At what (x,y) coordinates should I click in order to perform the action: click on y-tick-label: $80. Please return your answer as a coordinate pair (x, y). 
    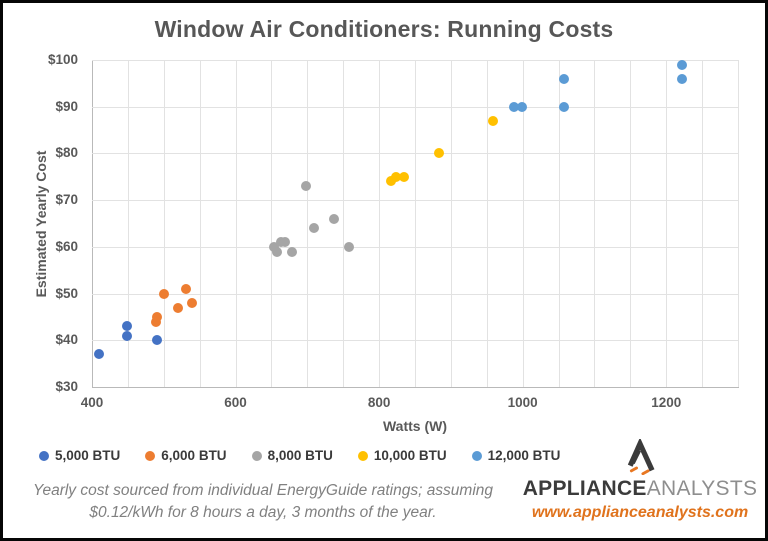
    Looking at the image, I should click on (66, 153).